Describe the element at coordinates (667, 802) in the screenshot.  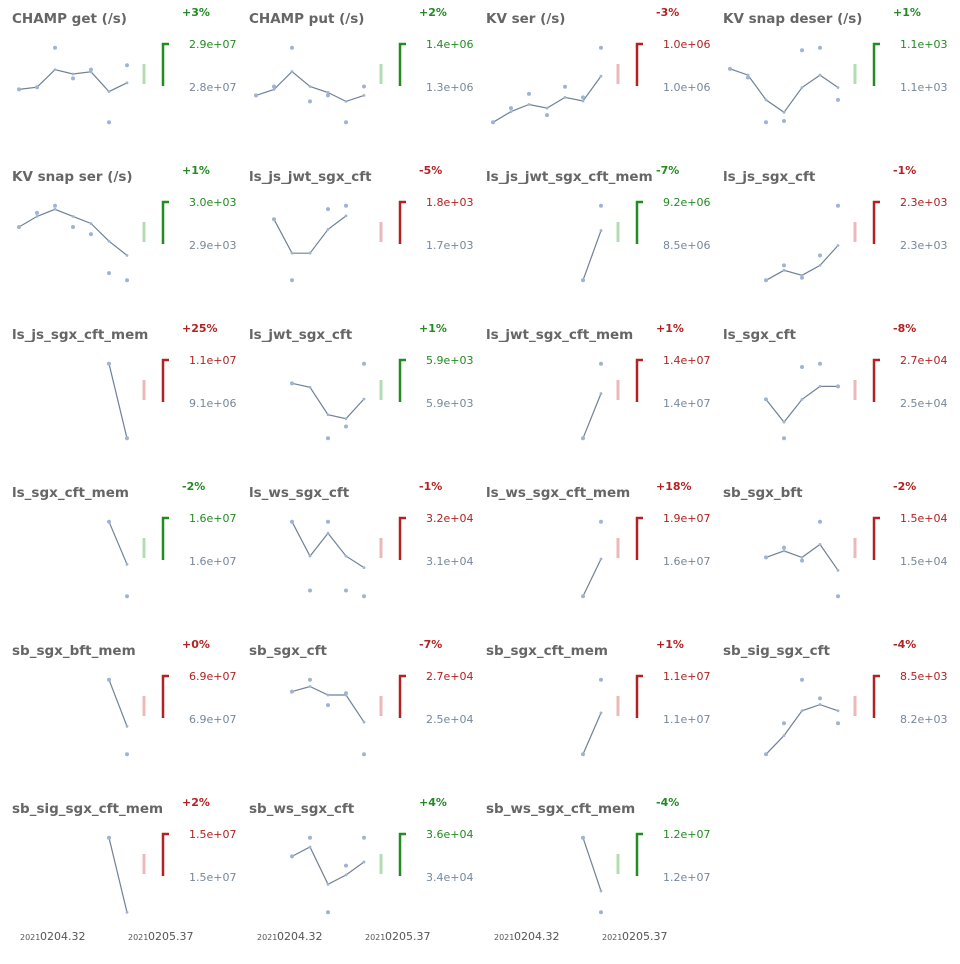
I see `percent-change-label: -4%` at that location.